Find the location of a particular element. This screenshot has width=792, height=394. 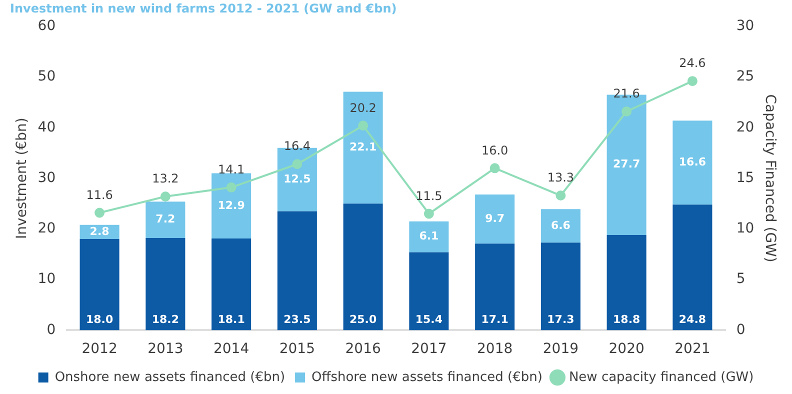

data-label: 23.5 is located at coordinates (297, 319).